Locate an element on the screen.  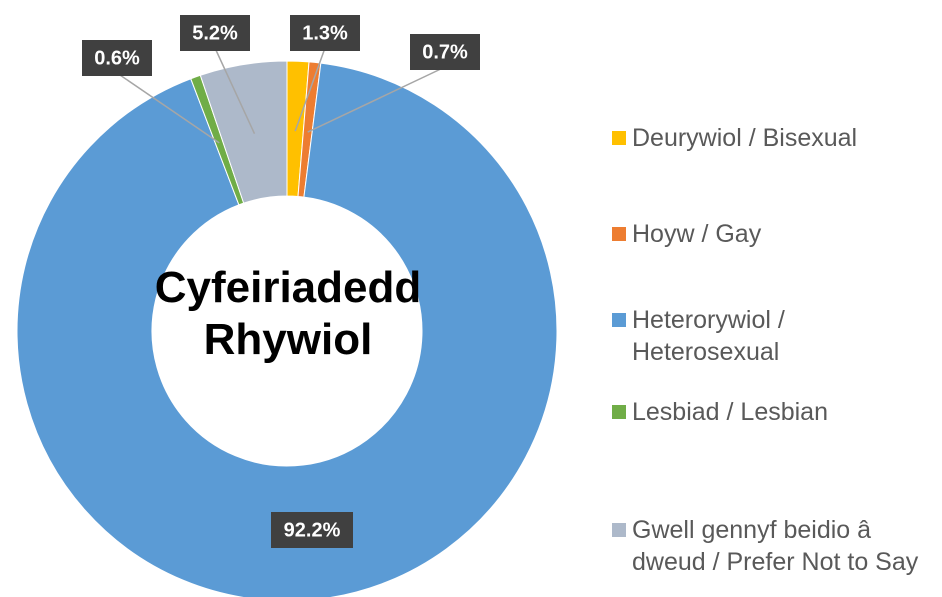
legend-item: Lesbiad / Lesbian is located at coordinates (772, 412).